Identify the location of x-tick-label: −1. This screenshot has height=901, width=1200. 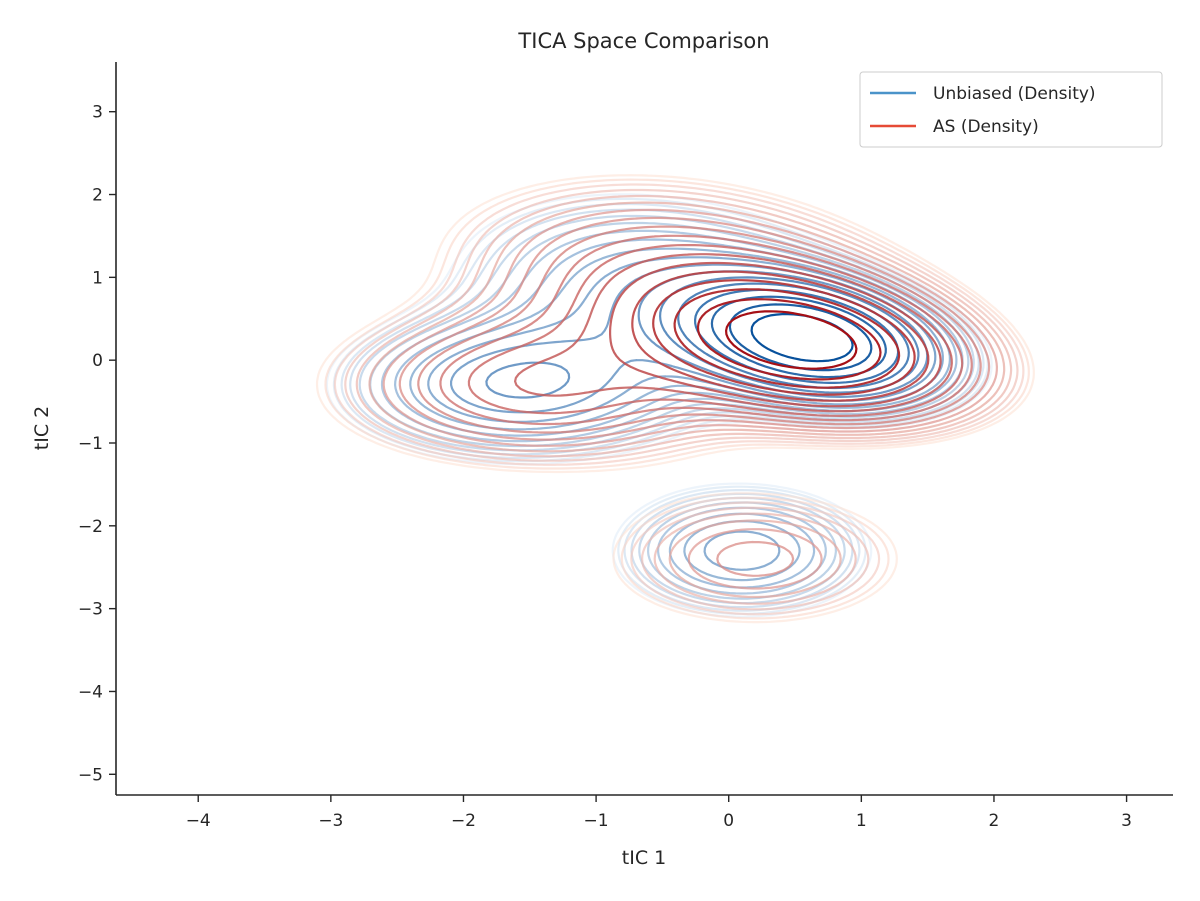
(596, 821).